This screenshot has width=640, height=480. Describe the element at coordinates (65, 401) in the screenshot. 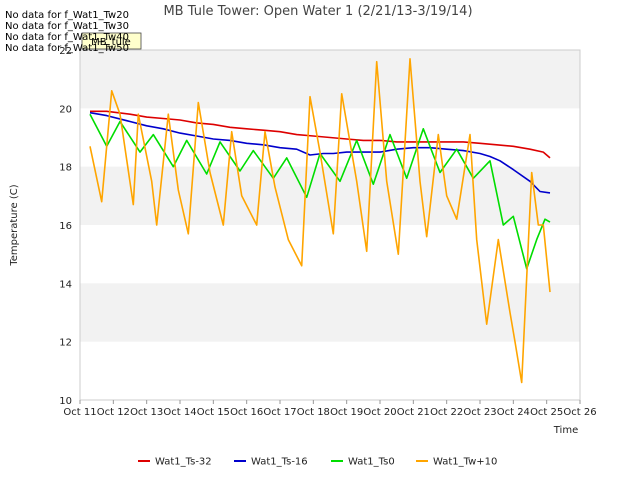

I see `y-tick-label: 10` at that location.